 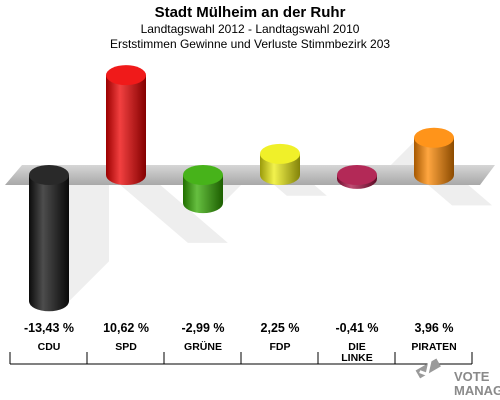 I want to click on bar-cdu, so click(x=49, y=238).